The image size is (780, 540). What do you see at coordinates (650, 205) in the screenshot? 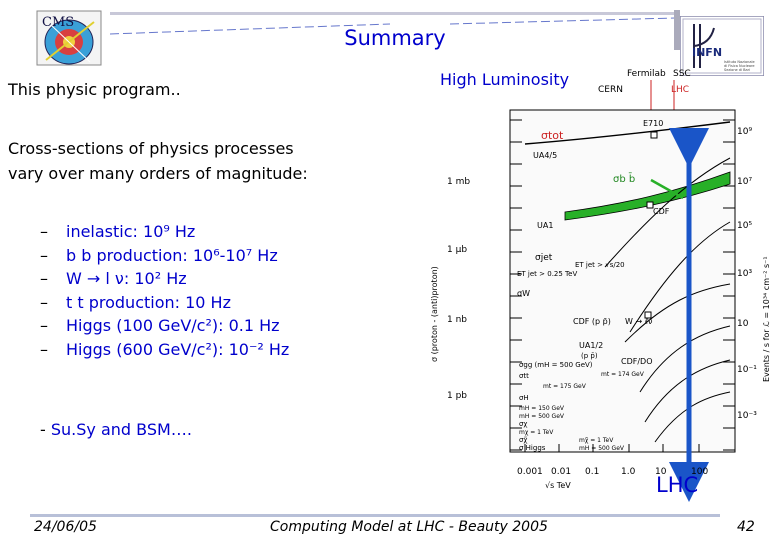
I see `marker-cdf` at bounding box center [650, 205].